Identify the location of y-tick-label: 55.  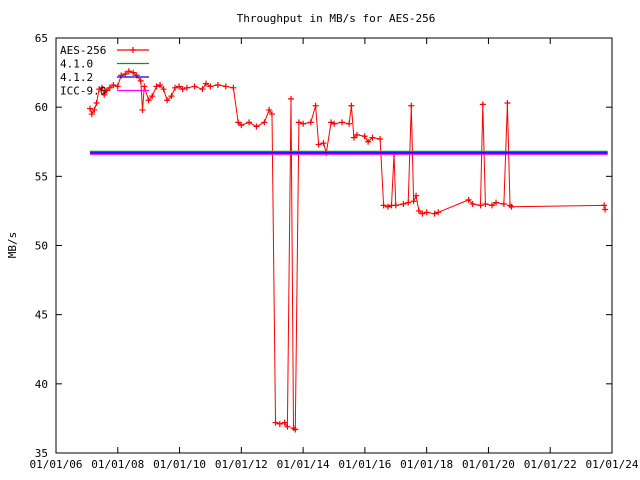
(41, 176).